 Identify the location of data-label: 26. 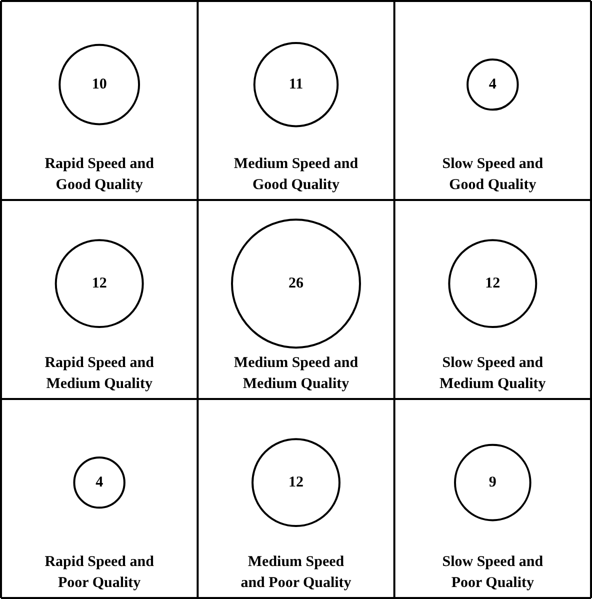
(296, 283).